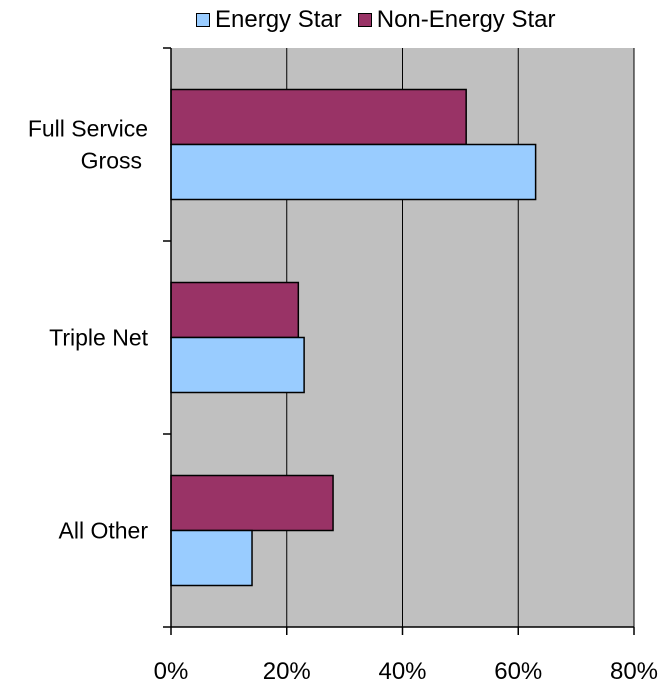 This screenshot has width=664, height=687. I want to click on x-tick-label-20: 20%, so click(287, 671).